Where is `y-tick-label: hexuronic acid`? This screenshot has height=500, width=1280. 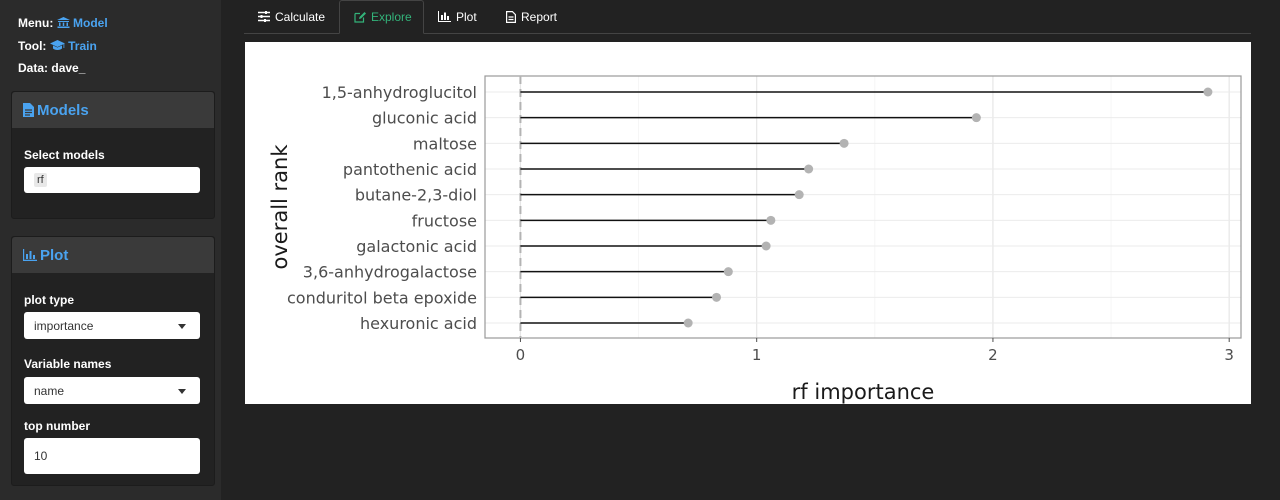
y-tick-label: hexuronic acid is located at coordinates (418, 323).